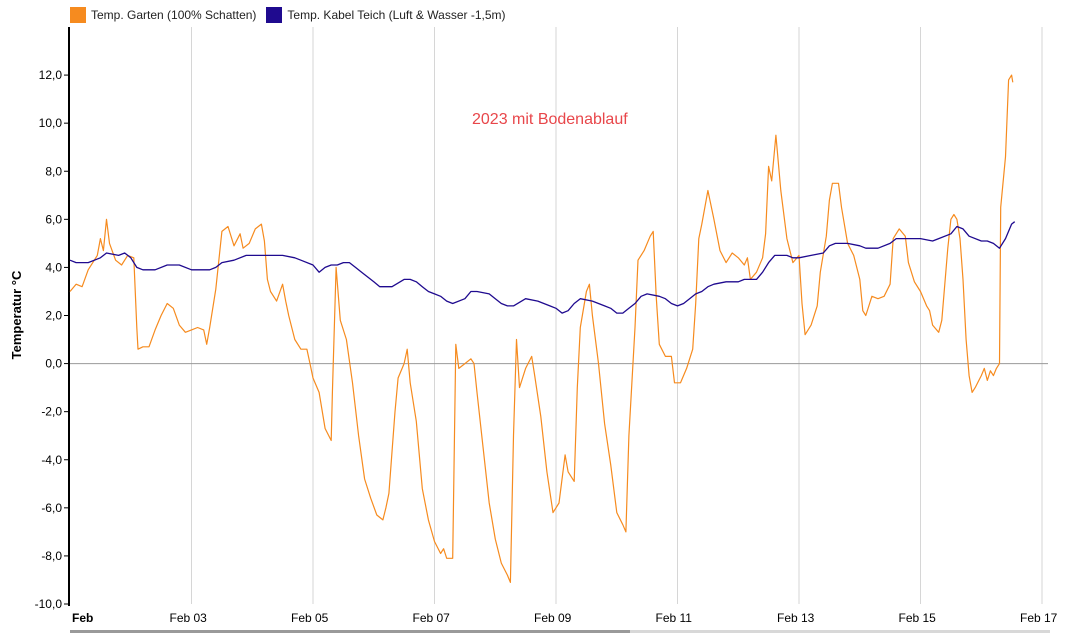 The height and width of the screenshot is (634, 1086). I want to click on y-tick-label: -4,0, so click(51, 460).